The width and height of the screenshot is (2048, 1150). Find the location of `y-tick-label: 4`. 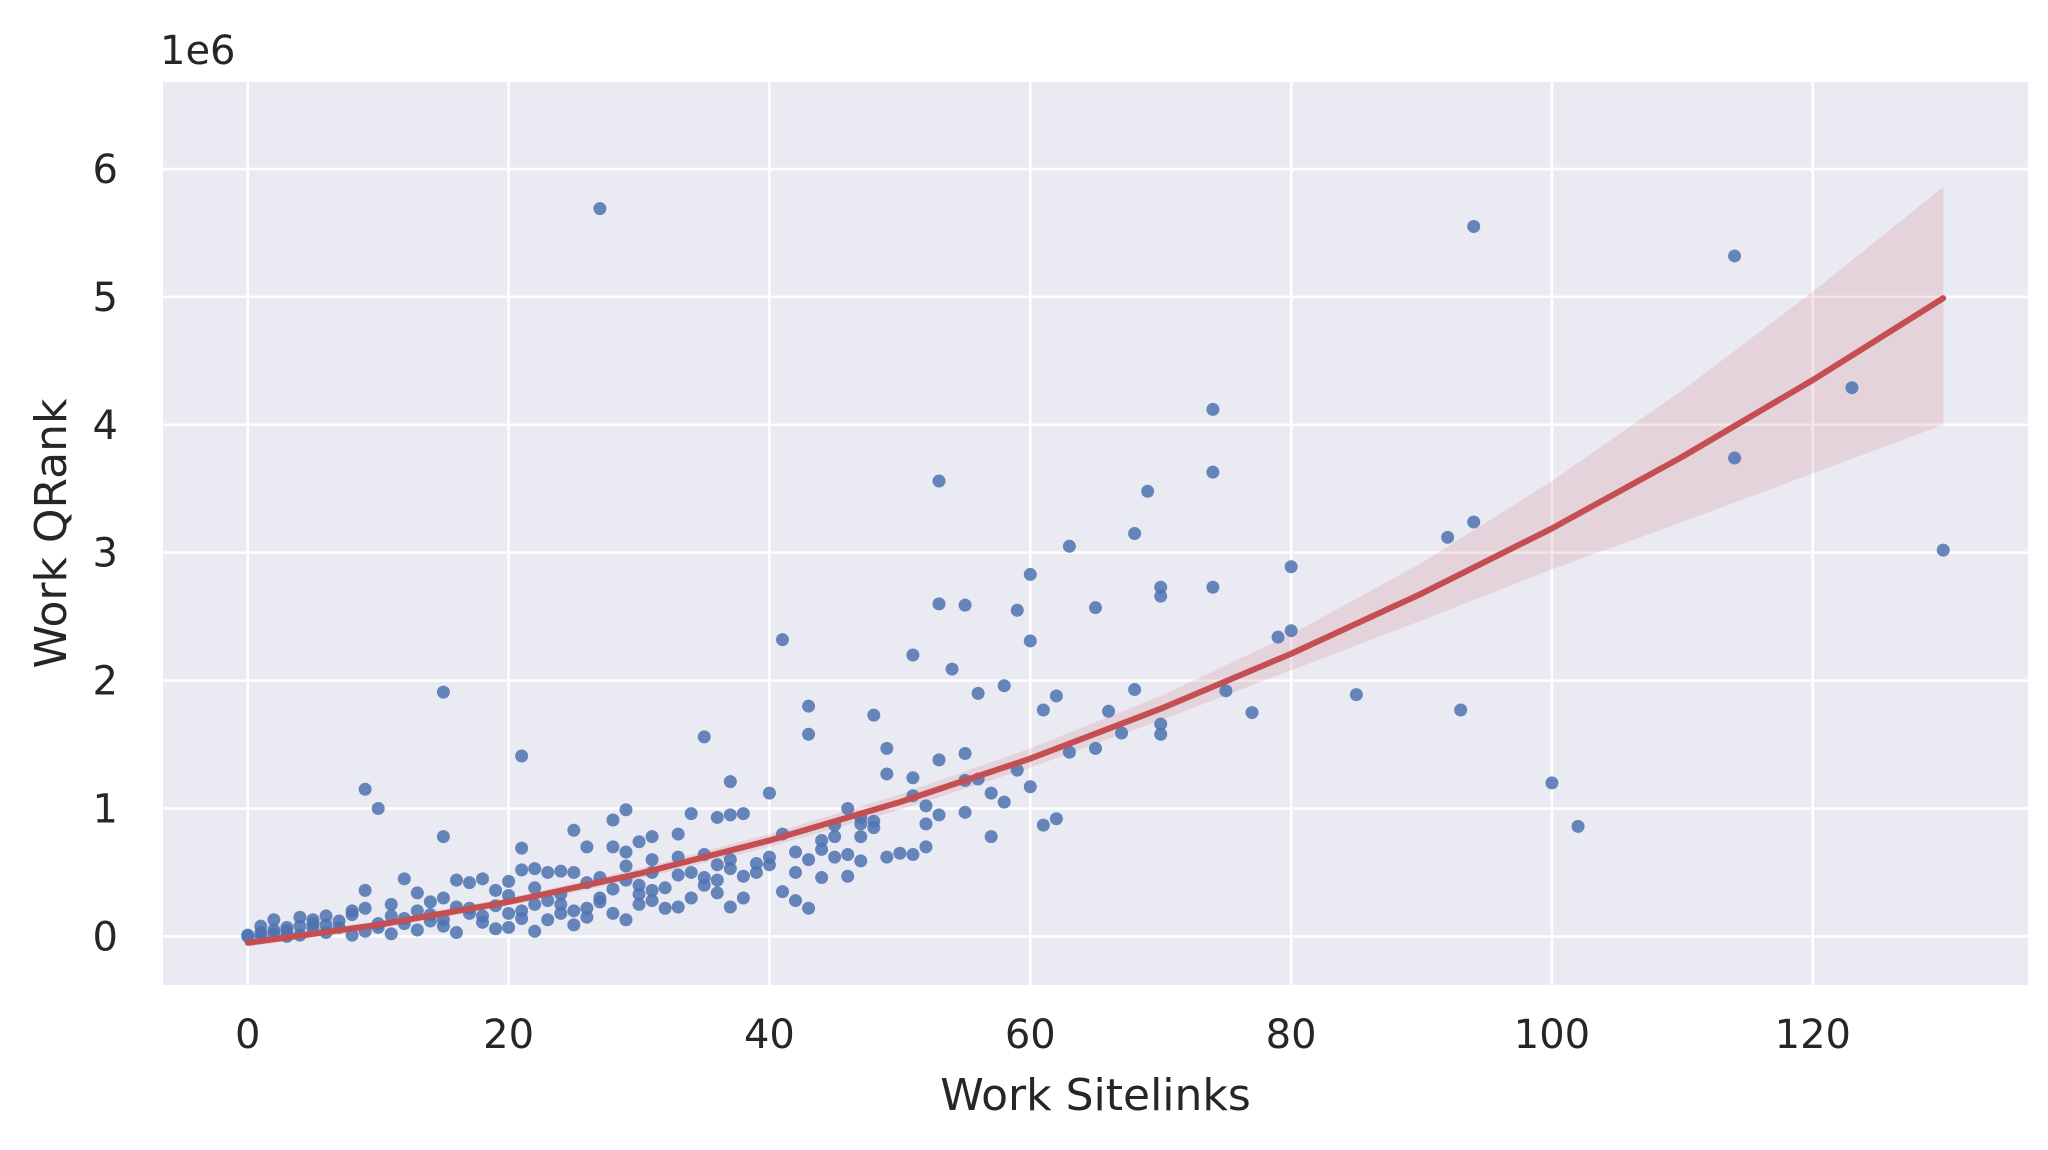

y-tick-label: 4 is located at coordinates (105, 426).